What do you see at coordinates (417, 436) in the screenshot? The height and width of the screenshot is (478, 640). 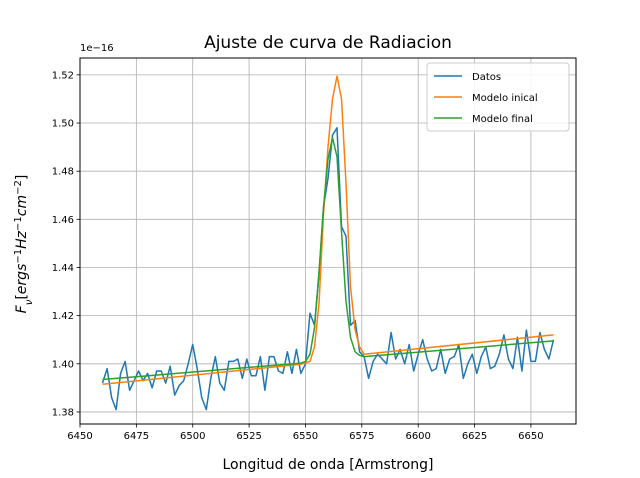 I see `x-tick-label: 6600` at bounding box center [417, 436].